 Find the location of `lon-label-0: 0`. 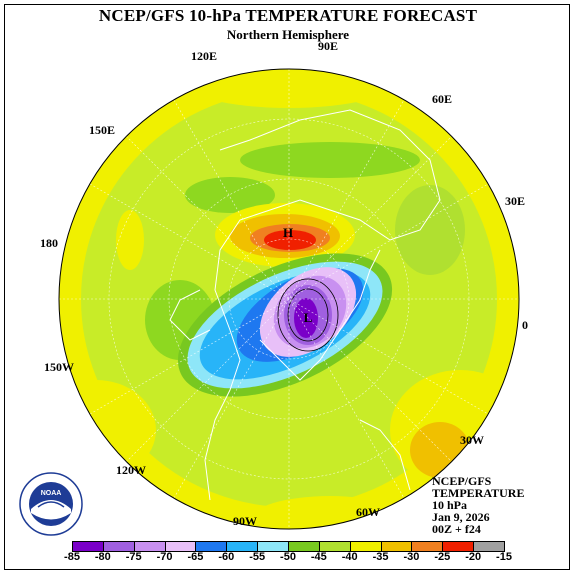

lon-label-0: 0 is located at coordinates (525, 325).